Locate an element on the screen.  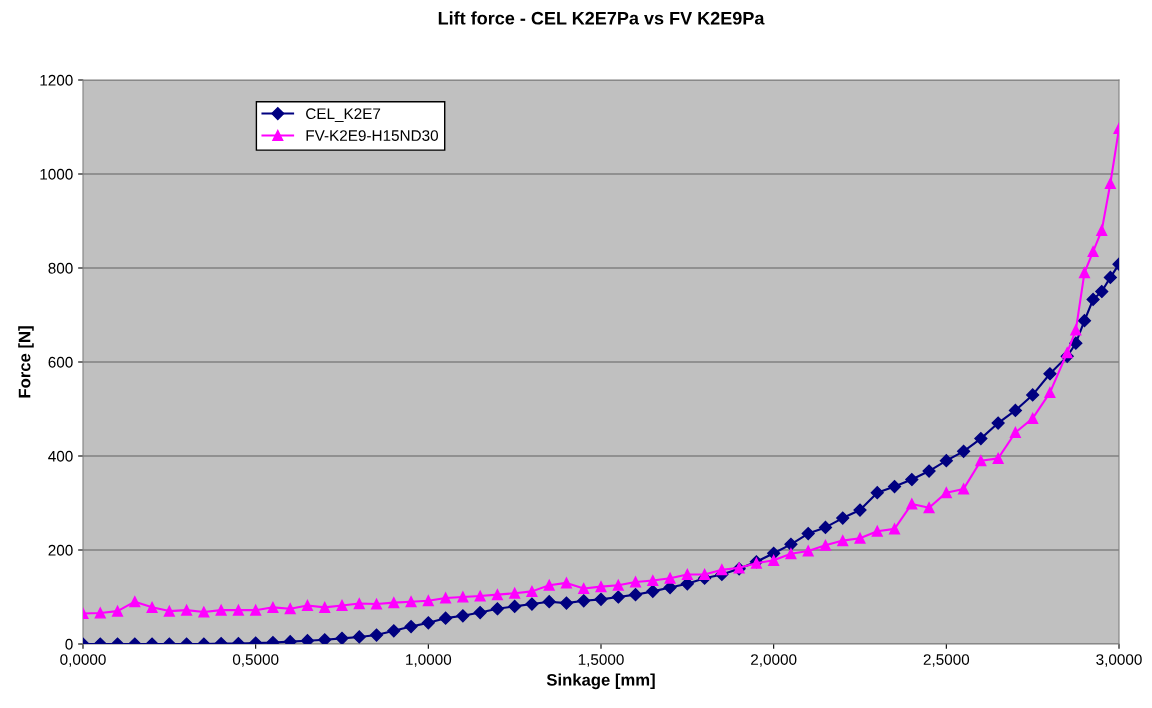
y-axis-title: Force [N] is located at coordinates (26, 362).